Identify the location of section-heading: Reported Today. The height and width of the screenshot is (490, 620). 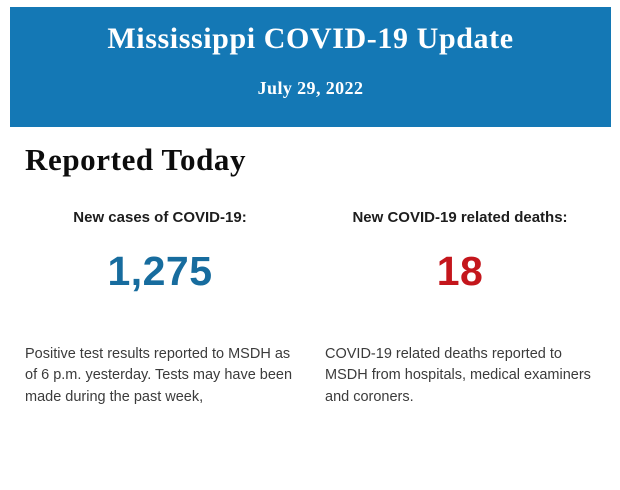
(136, 159).